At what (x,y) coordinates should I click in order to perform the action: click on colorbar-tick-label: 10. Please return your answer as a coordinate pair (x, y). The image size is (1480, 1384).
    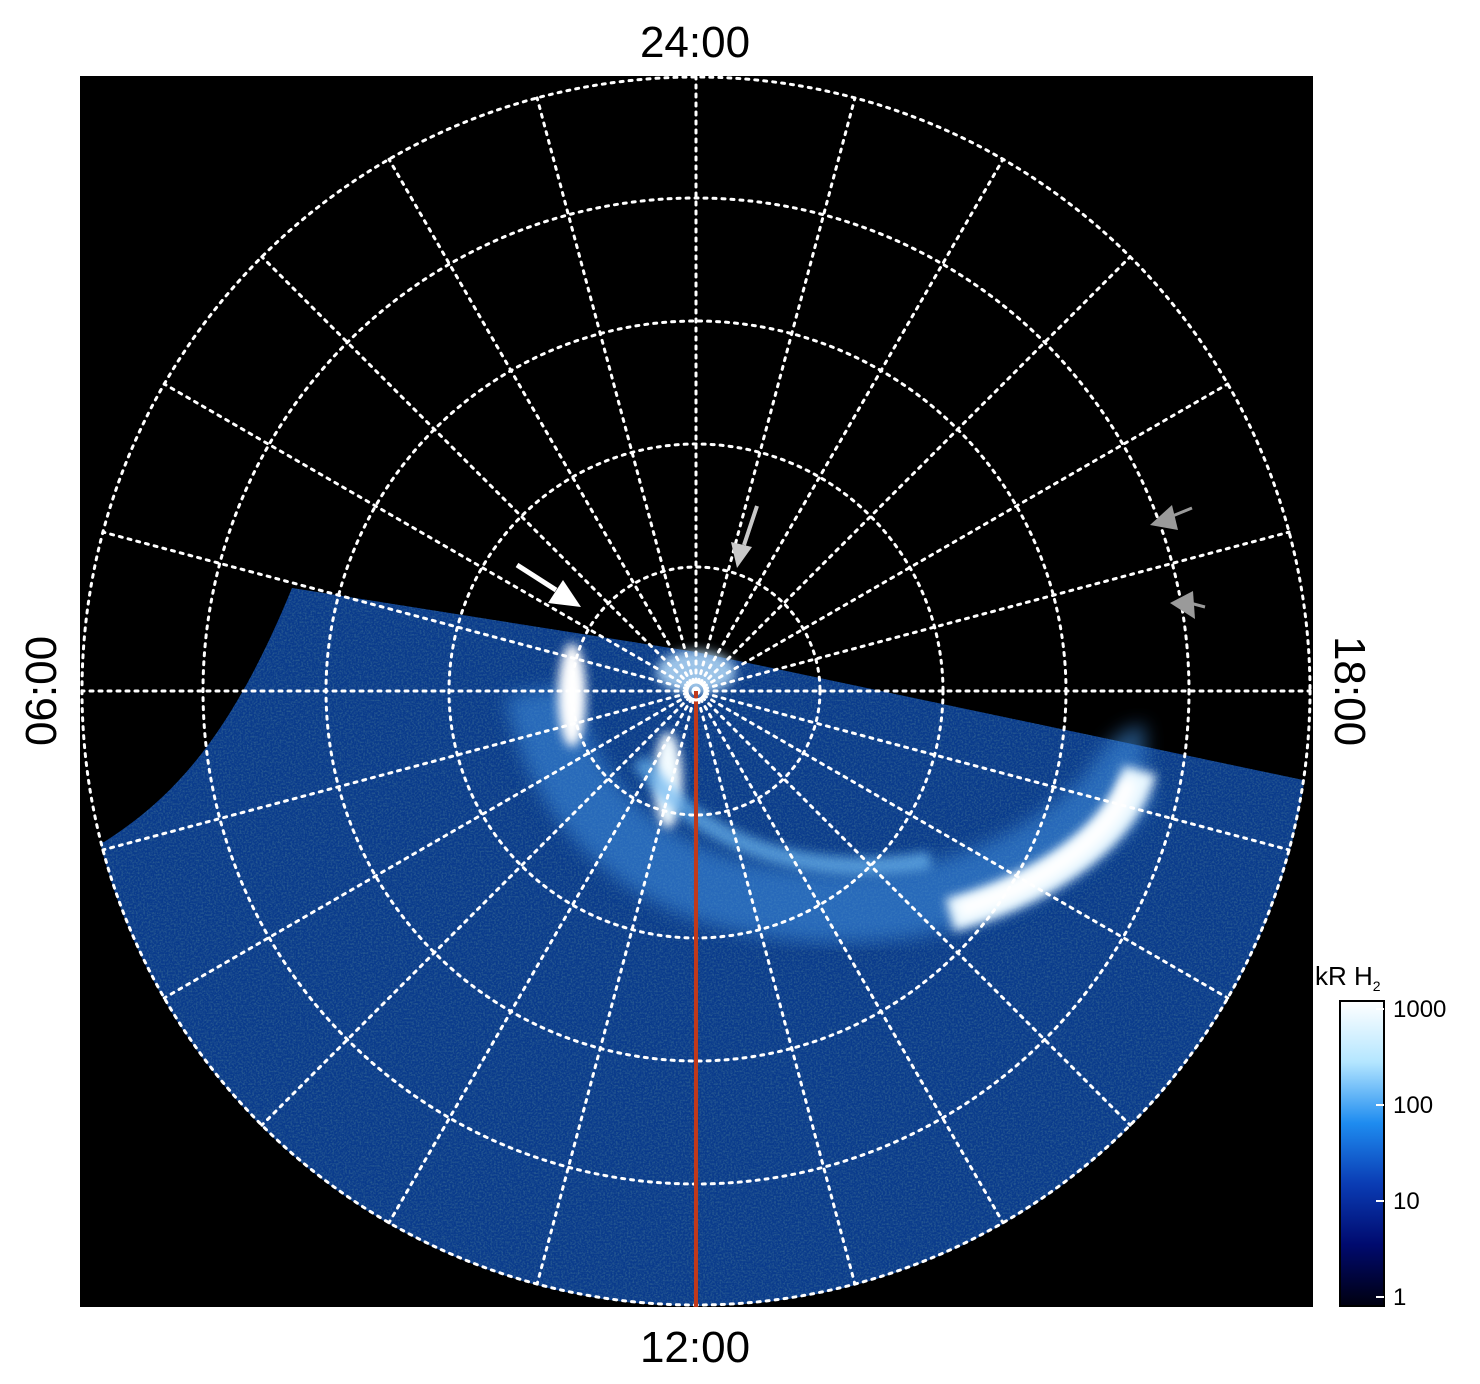
    Looking at the image, I should click on (1406, 1201).